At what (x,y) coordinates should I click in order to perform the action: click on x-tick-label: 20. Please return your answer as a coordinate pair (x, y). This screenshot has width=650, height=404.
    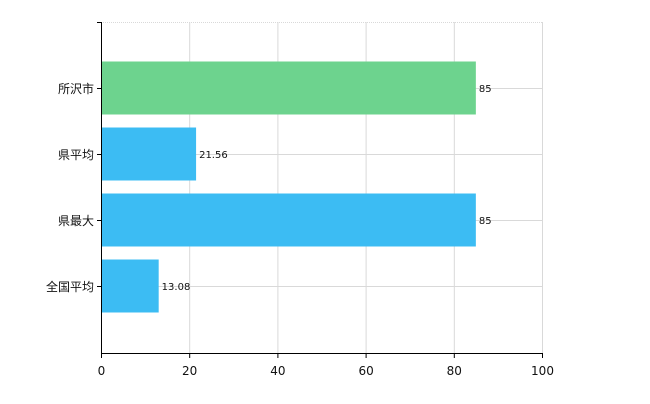
    Looking at the image, I should click on (189, 371).